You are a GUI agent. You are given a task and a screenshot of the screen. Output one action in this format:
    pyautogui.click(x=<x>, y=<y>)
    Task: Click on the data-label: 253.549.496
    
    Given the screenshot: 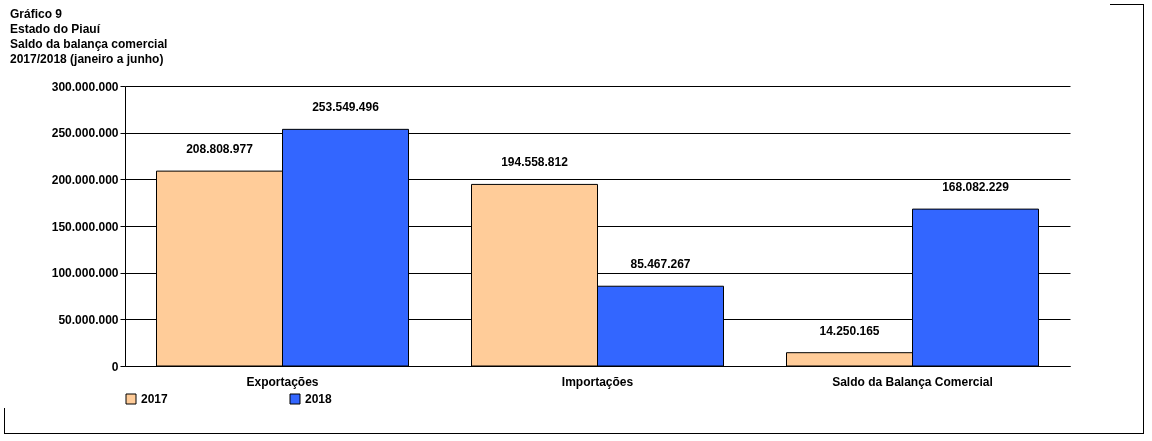 What is the action you would take?
    pyautogui.click(x=346, y=107)
    